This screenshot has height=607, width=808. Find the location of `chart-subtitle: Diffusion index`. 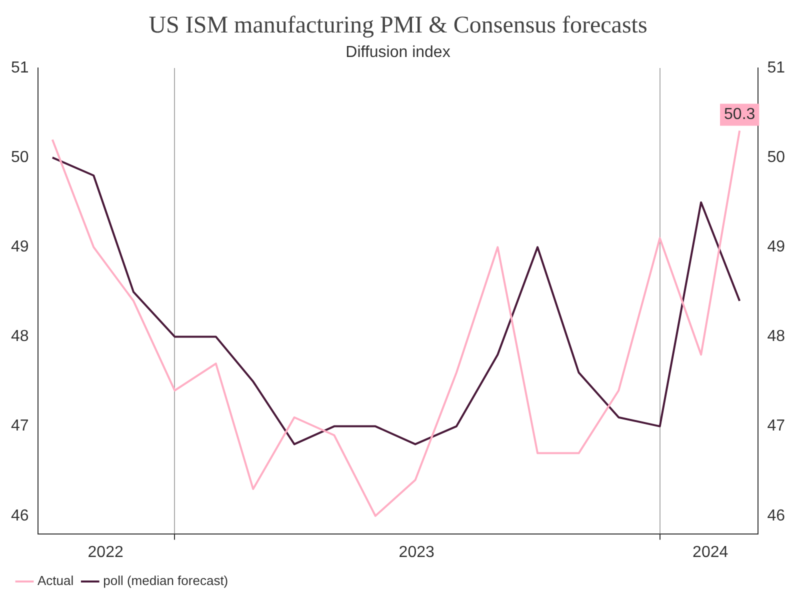

chart-subtitle: Diffusion index is located at coordinates (398, 52).